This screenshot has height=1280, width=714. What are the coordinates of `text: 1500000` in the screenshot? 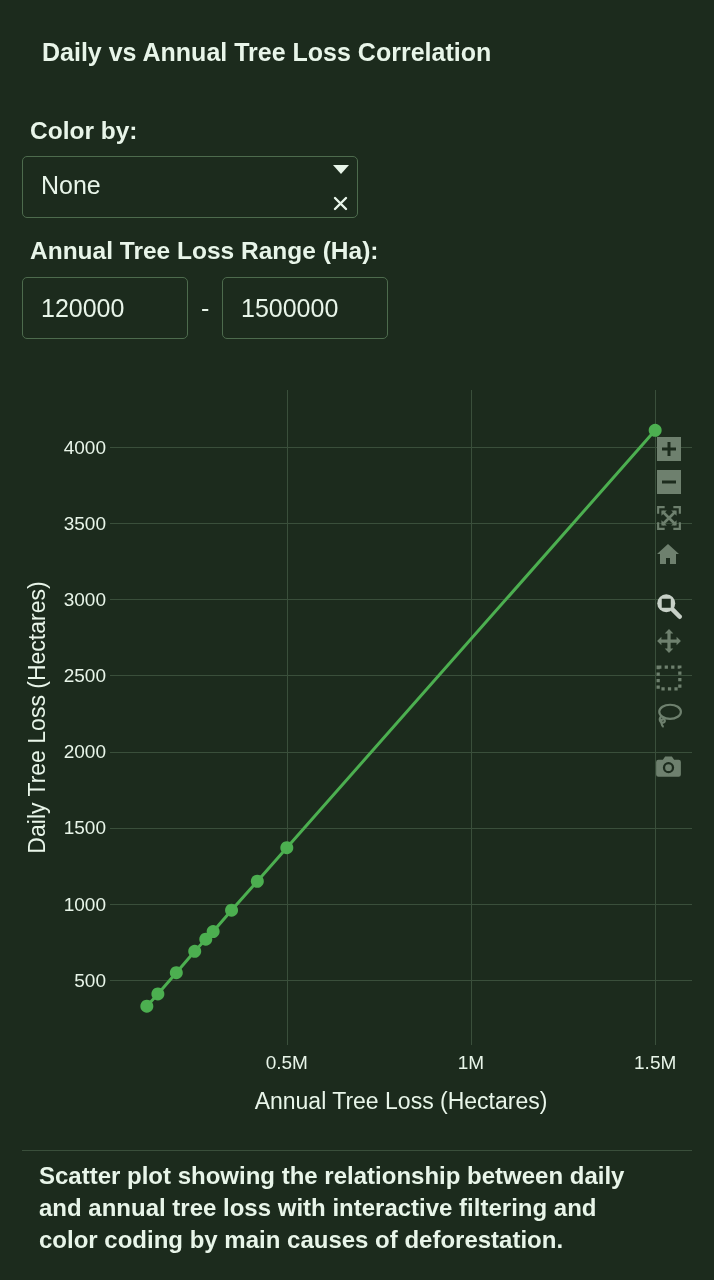 It's located at (290, 308).